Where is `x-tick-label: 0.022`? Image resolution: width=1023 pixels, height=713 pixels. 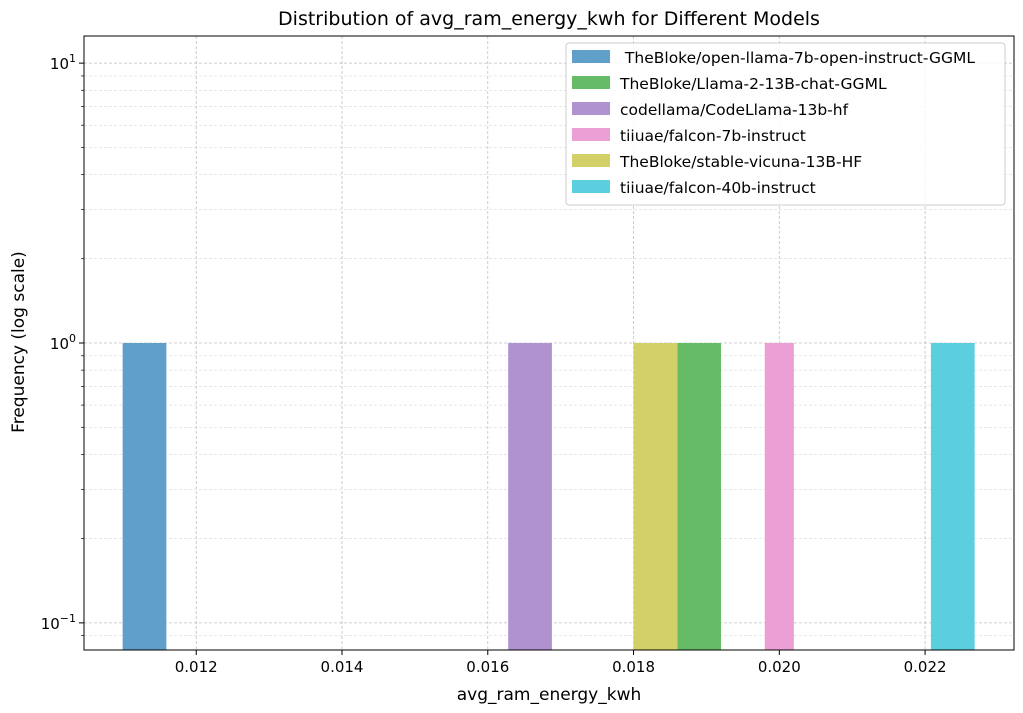 x-tick-label: 0.022 is located at coordinates (925, 667).